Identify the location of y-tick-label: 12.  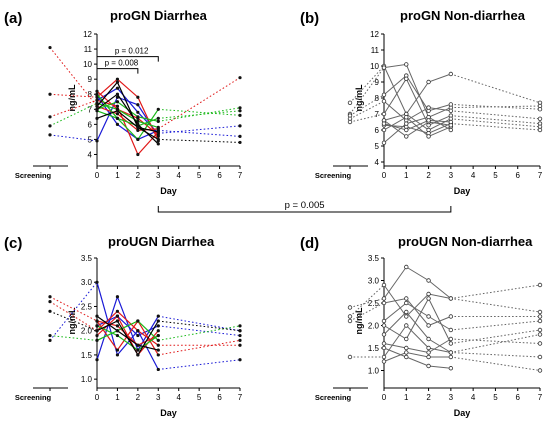
(87, 34).